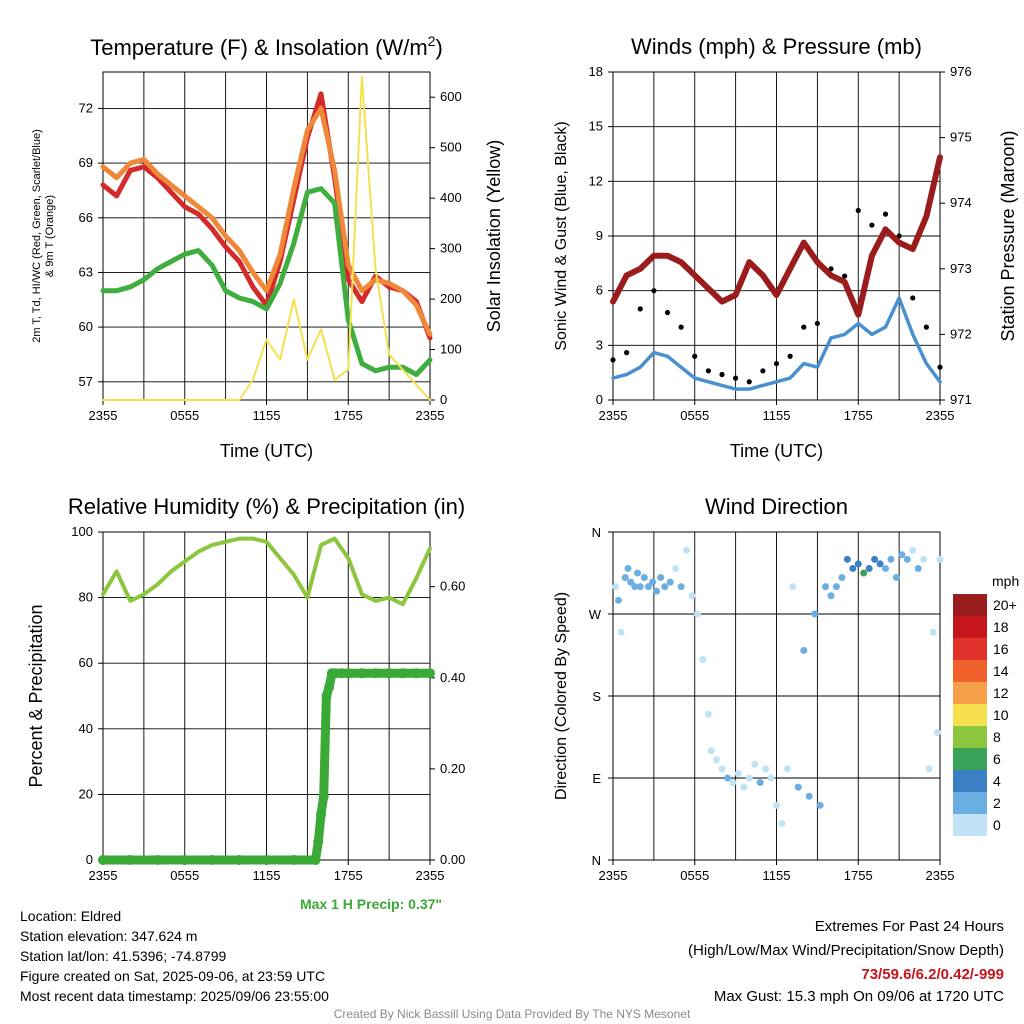  Describe the element at coordinates (86, 162) in the screenshot. I see `temp-y-tick-label: 69` at that location.